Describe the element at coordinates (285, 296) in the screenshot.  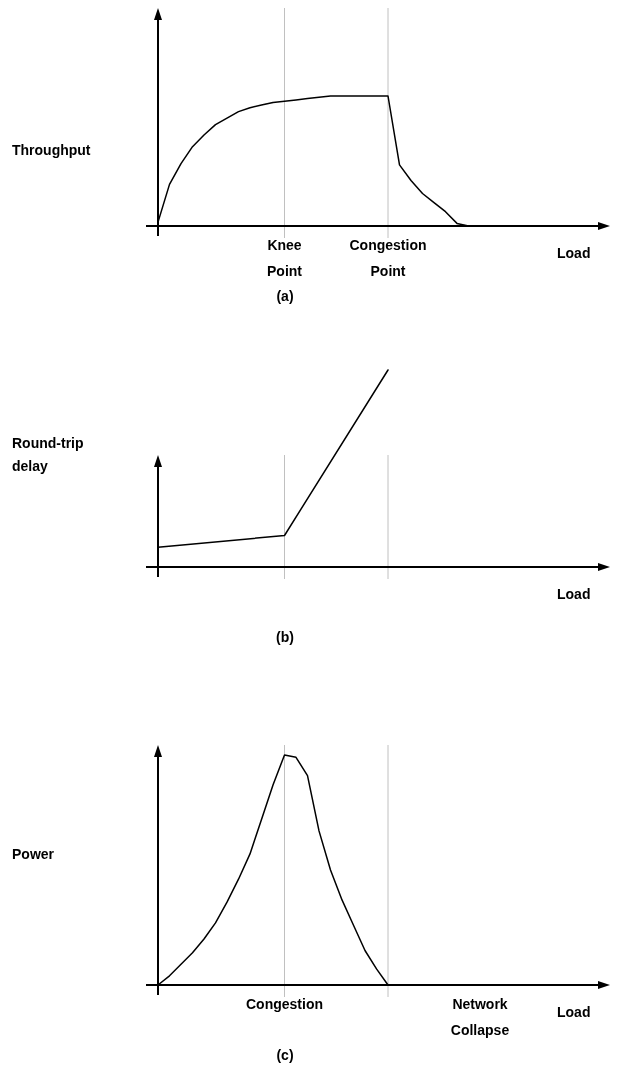
I see `text: (a)` at that location.